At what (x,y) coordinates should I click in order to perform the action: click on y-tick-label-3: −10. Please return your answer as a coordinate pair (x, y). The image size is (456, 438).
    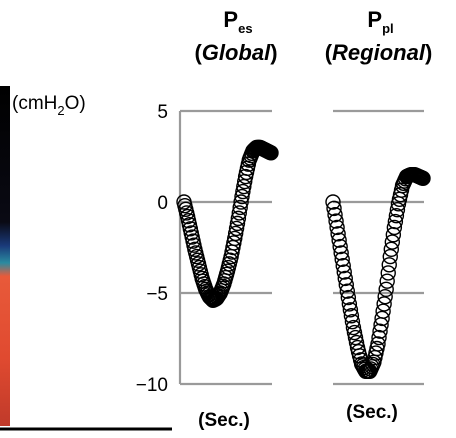
    Looking at the image, I should click on (152, 385).